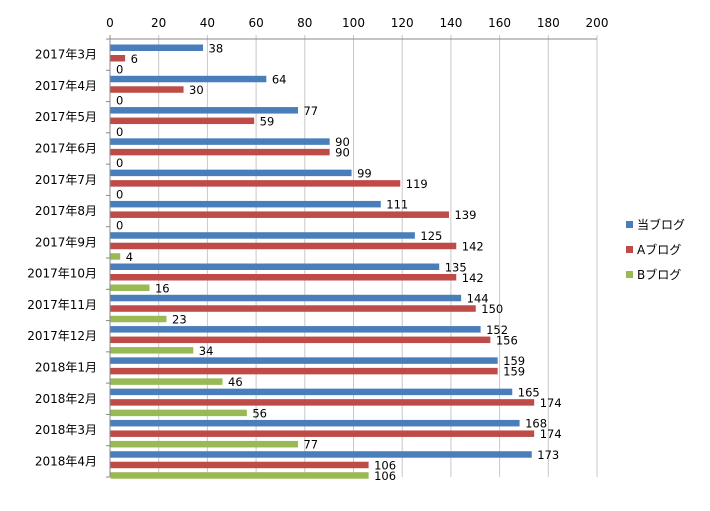  Describe the element at coordinates (548, 455) in the screenshot. I see `data-label: 173` at that location.